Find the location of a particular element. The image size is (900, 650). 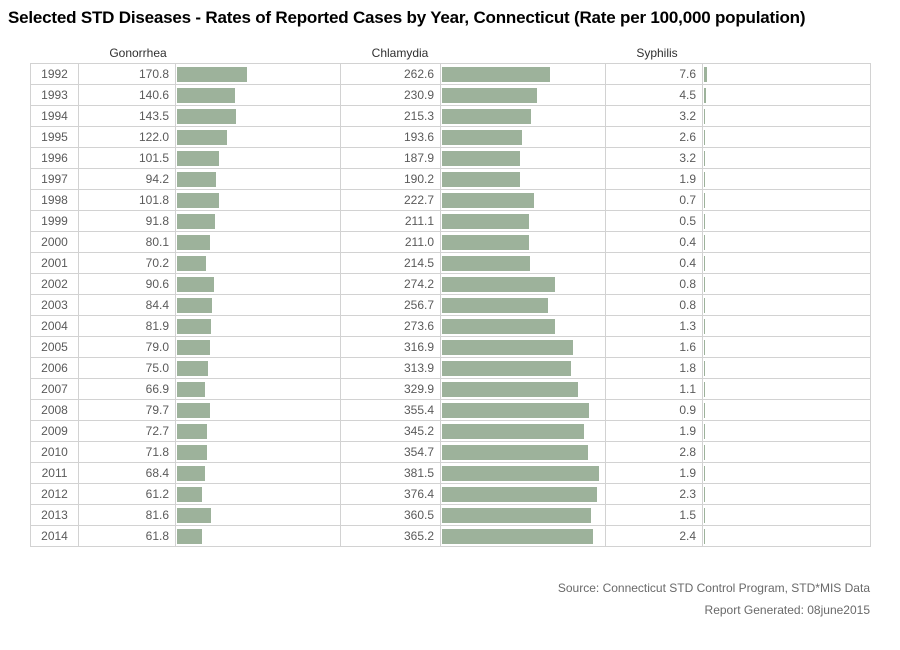

year-cell: 1992 is located at coordinates (54, 74).